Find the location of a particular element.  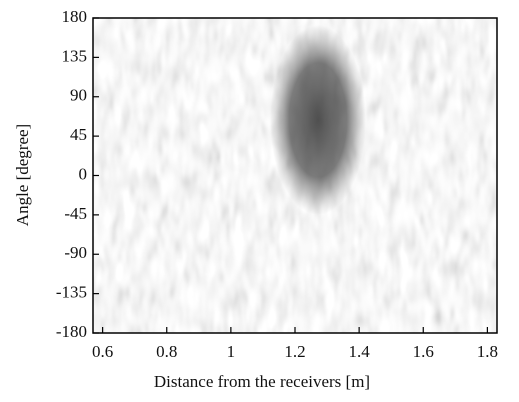

x-tick-label: 1.2 is located at coordinates (294, 351).